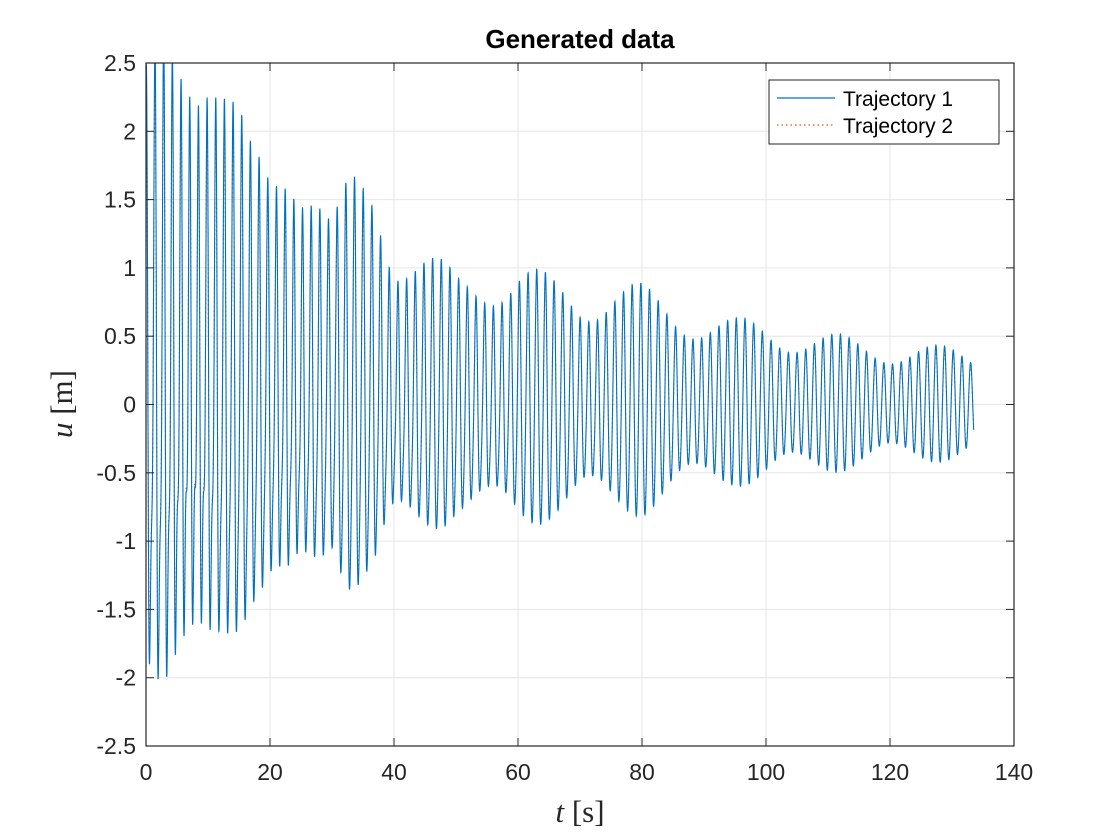 This screenshot has height=840, width=1120. I want to click on x-tick-label: 80, so click(642, 772).